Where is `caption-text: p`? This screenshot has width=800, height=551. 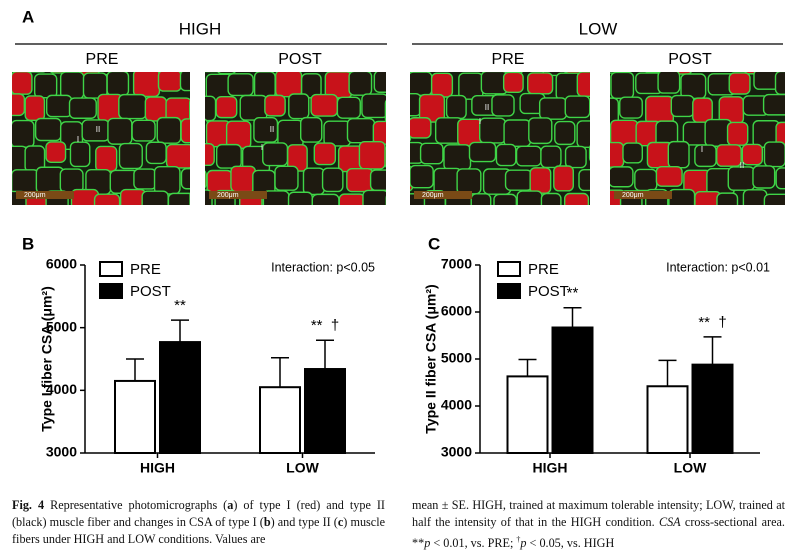 caption-text: p is located at coordinates (427, 543).